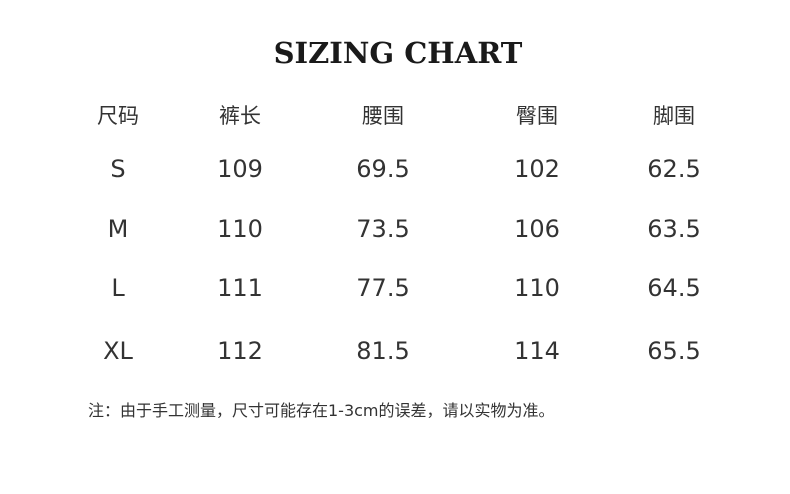 The width and height of the screenshot is (790, 494). I want to click on table-cell: 62.5, so click(674, 169).